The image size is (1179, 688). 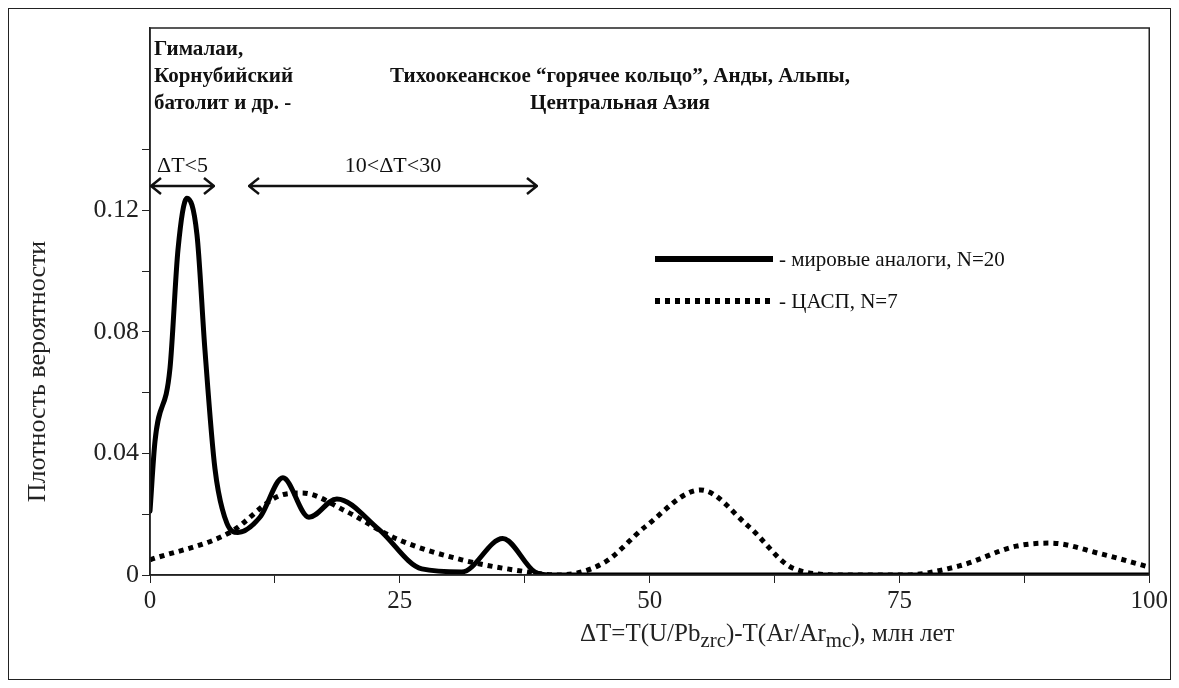 What do you see at coordinates (116, 452) in the screenshot?
I see `y-tick-label: 0.04` at bounding box center [116, 452].